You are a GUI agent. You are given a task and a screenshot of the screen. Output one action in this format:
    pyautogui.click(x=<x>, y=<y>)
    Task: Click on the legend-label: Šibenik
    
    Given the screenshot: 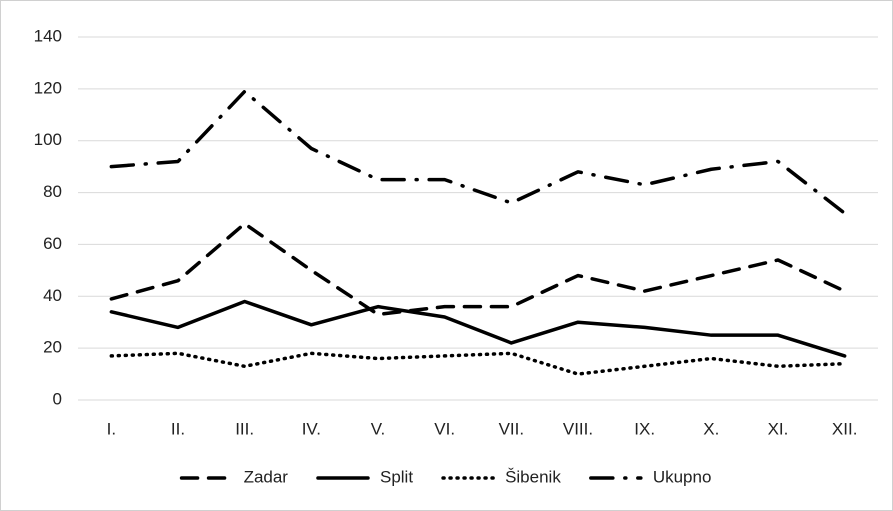 What is the action you would take?
    pyautogui.click(x=533, y=476)
    